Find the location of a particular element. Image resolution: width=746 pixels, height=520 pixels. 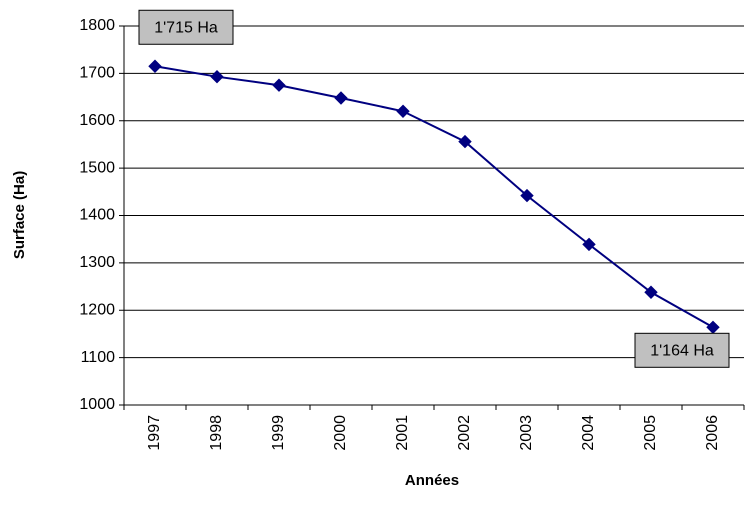

x-tick-label: 2000 is located at coordinates (340, 433).